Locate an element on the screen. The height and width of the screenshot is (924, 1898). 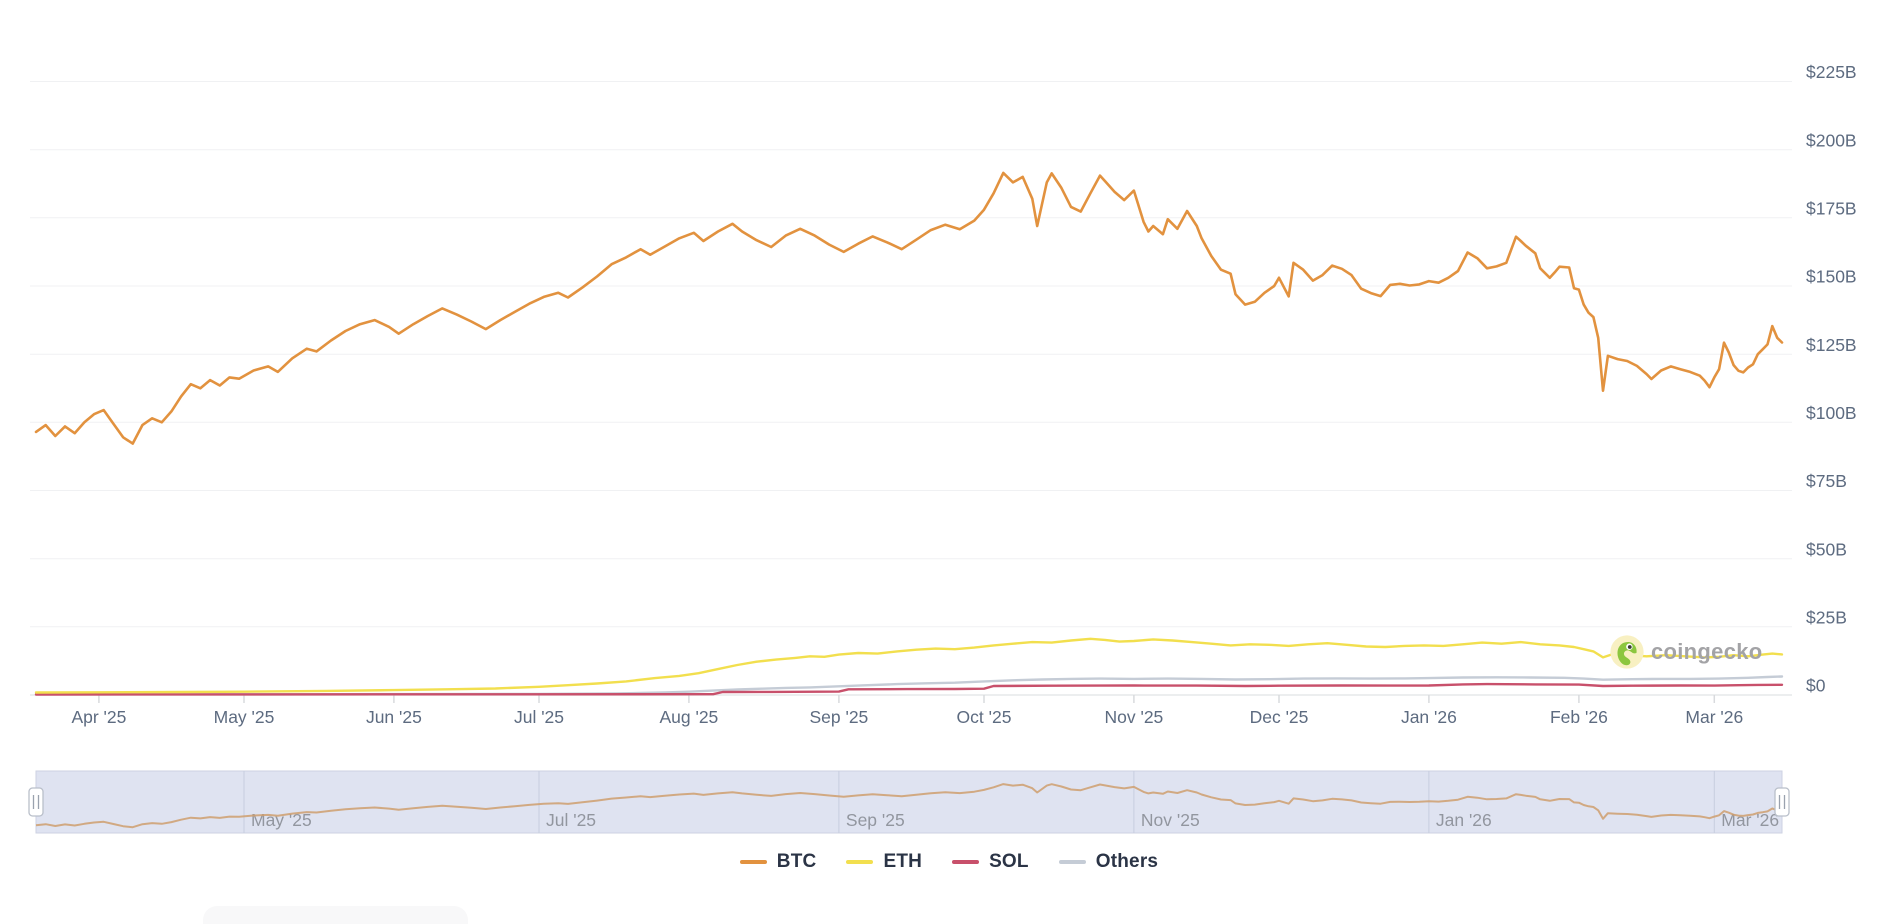
x-axis-label: Oct '25 is located at coordinates (984, 717).